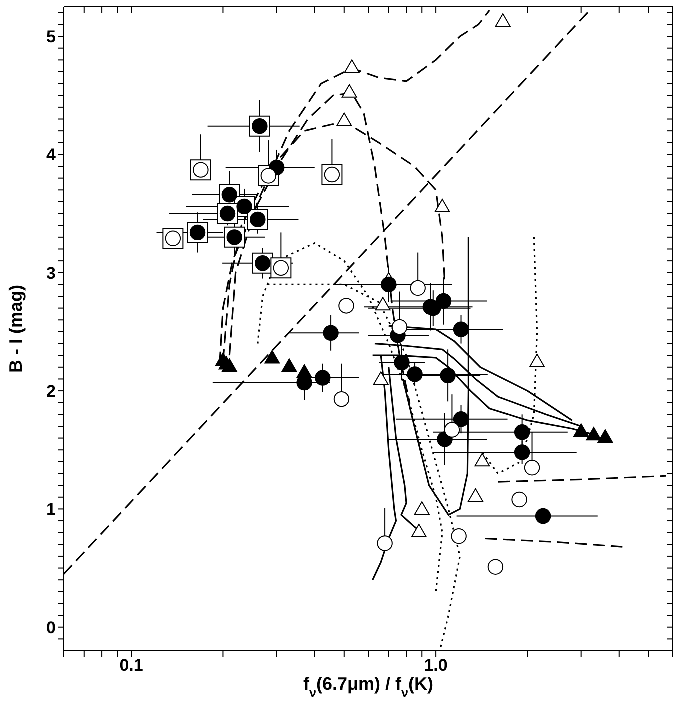 This screenshot has height=706, width=676. What do you see at coordinates (51, 510) in the screenshot?
I see `y-tick-label: 1` at bounding box center [51, 510].